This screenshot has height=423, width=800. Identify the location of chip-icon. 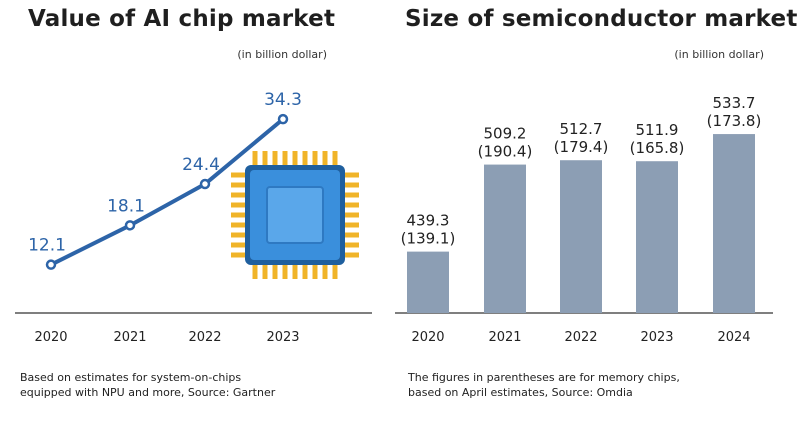
(295, 215).